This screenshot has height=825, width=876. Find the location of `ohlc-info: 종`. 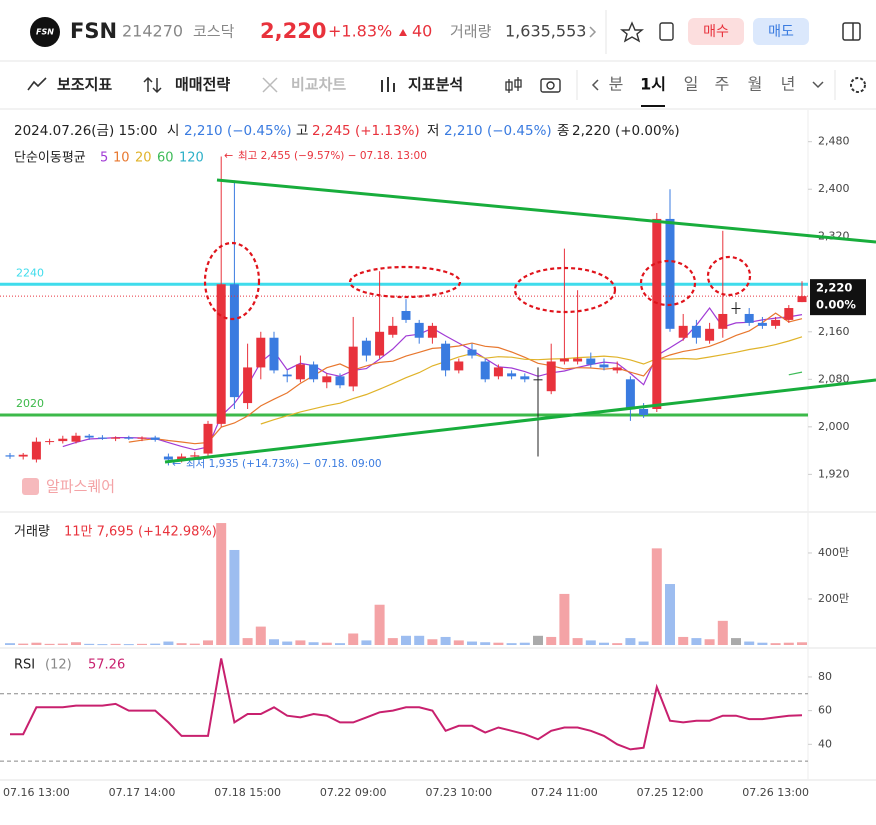

ohlc-info: 종 is located at coordinates (563, 131).